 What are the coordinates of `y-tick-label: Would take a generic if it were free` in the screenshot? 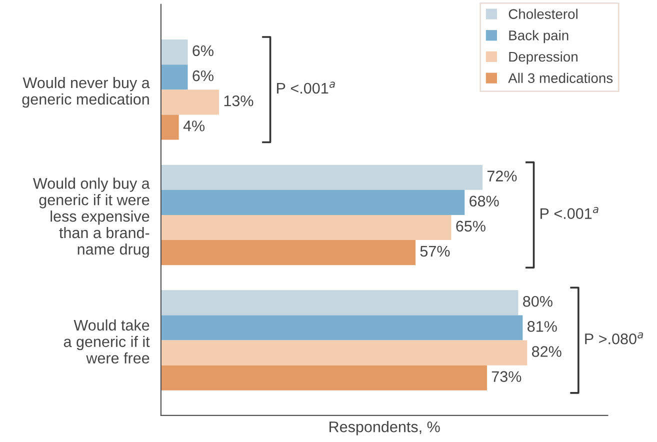 It's located at (107, 341).